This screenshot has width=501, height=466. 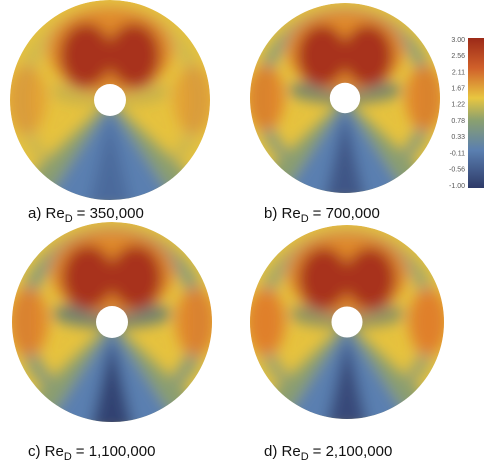 I want to click on caption-value: = 2,100,000, so click(x=353, y=451).